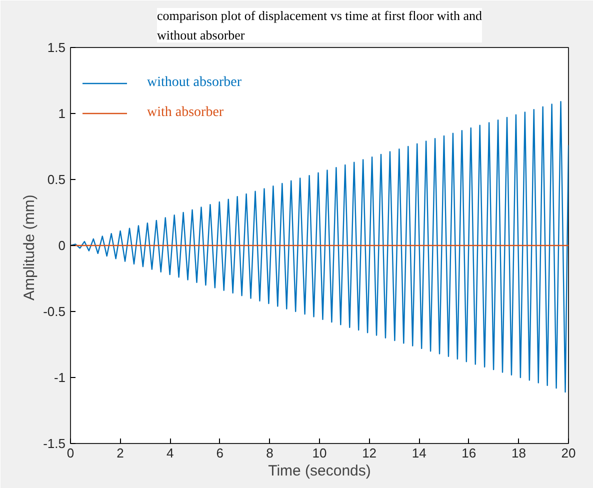 The width and height of the screenshot is (593, 488). Describe the element at coordinates (185, 113) in the screenshot. I see `legend-label: with absorber` at that location.